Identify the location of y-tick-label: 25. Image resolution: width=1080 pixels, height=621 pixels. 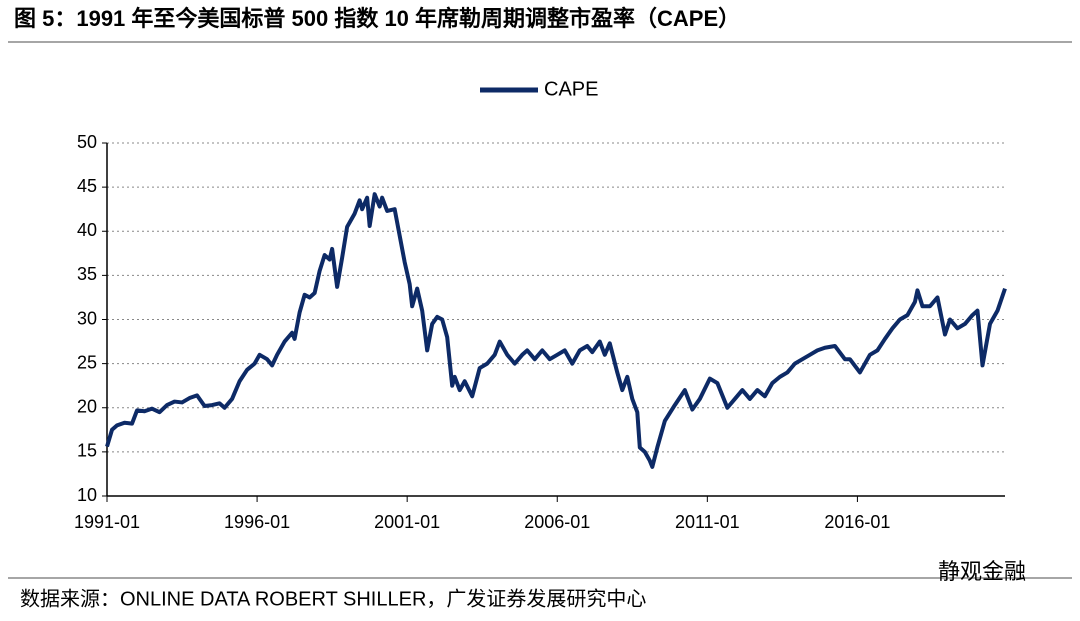
(87, 362).